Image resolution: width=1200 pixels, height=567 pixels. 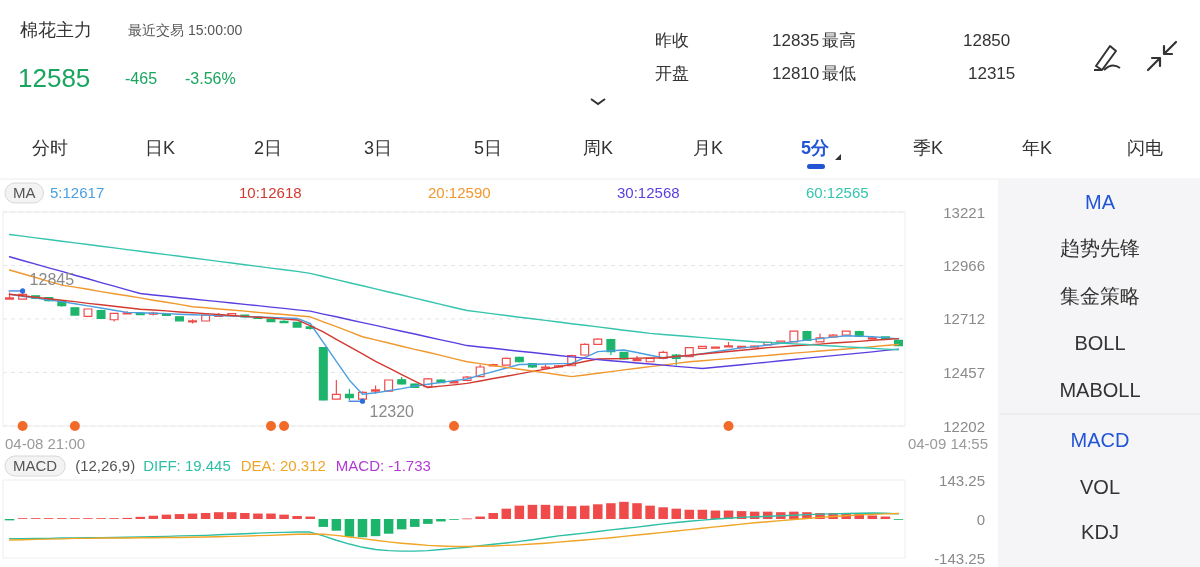 I want to click on y-tick-label: -143.25, so click(x=959, y=558).